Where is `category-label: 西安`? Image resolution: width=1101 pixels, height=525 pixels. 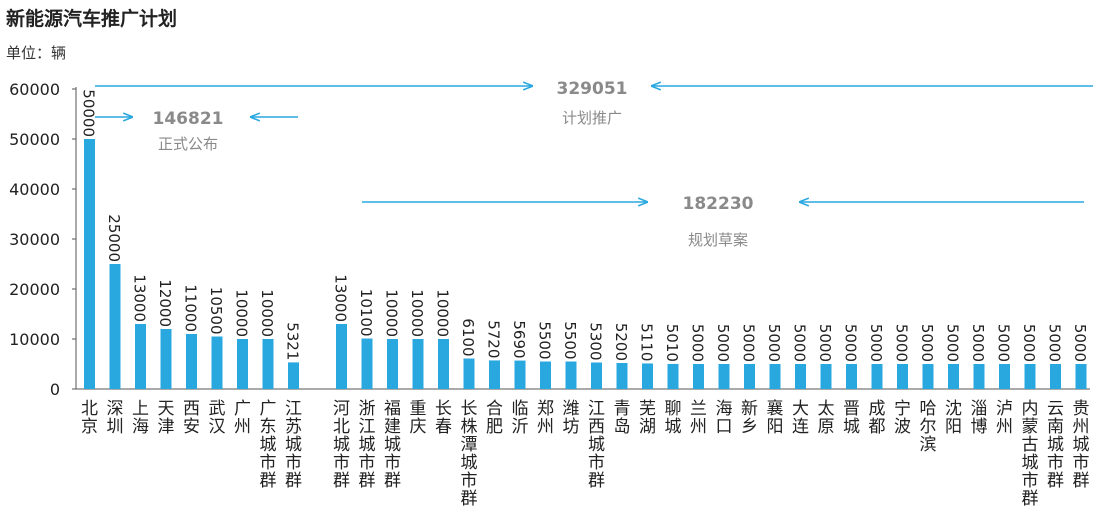 category-label: 西安 is located at coordinates (191, 418).